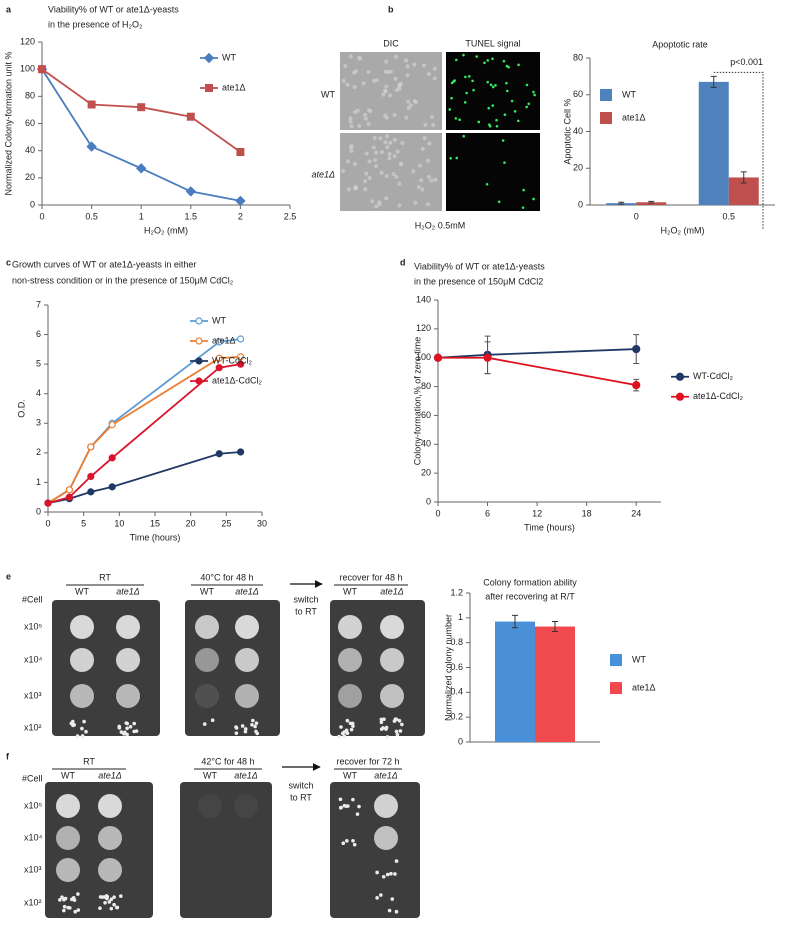 This screenshot has width=789, height=945. I want to click on significance-bracket, so click(738, 150).